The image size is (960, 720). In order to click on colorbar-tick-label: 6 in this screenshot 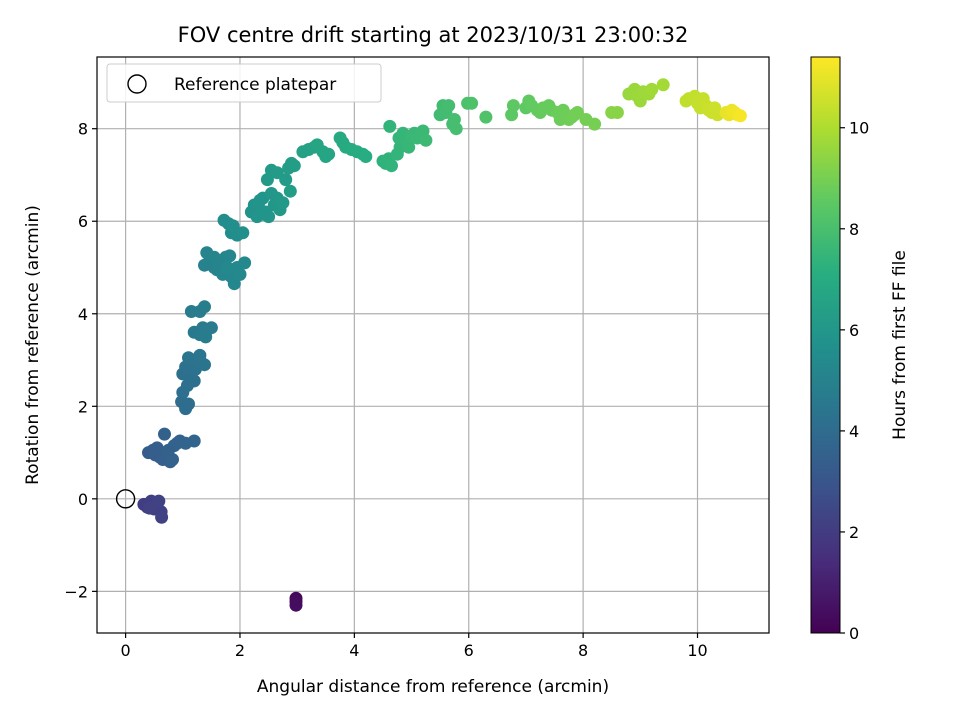, I will do `click(854, 330)`.